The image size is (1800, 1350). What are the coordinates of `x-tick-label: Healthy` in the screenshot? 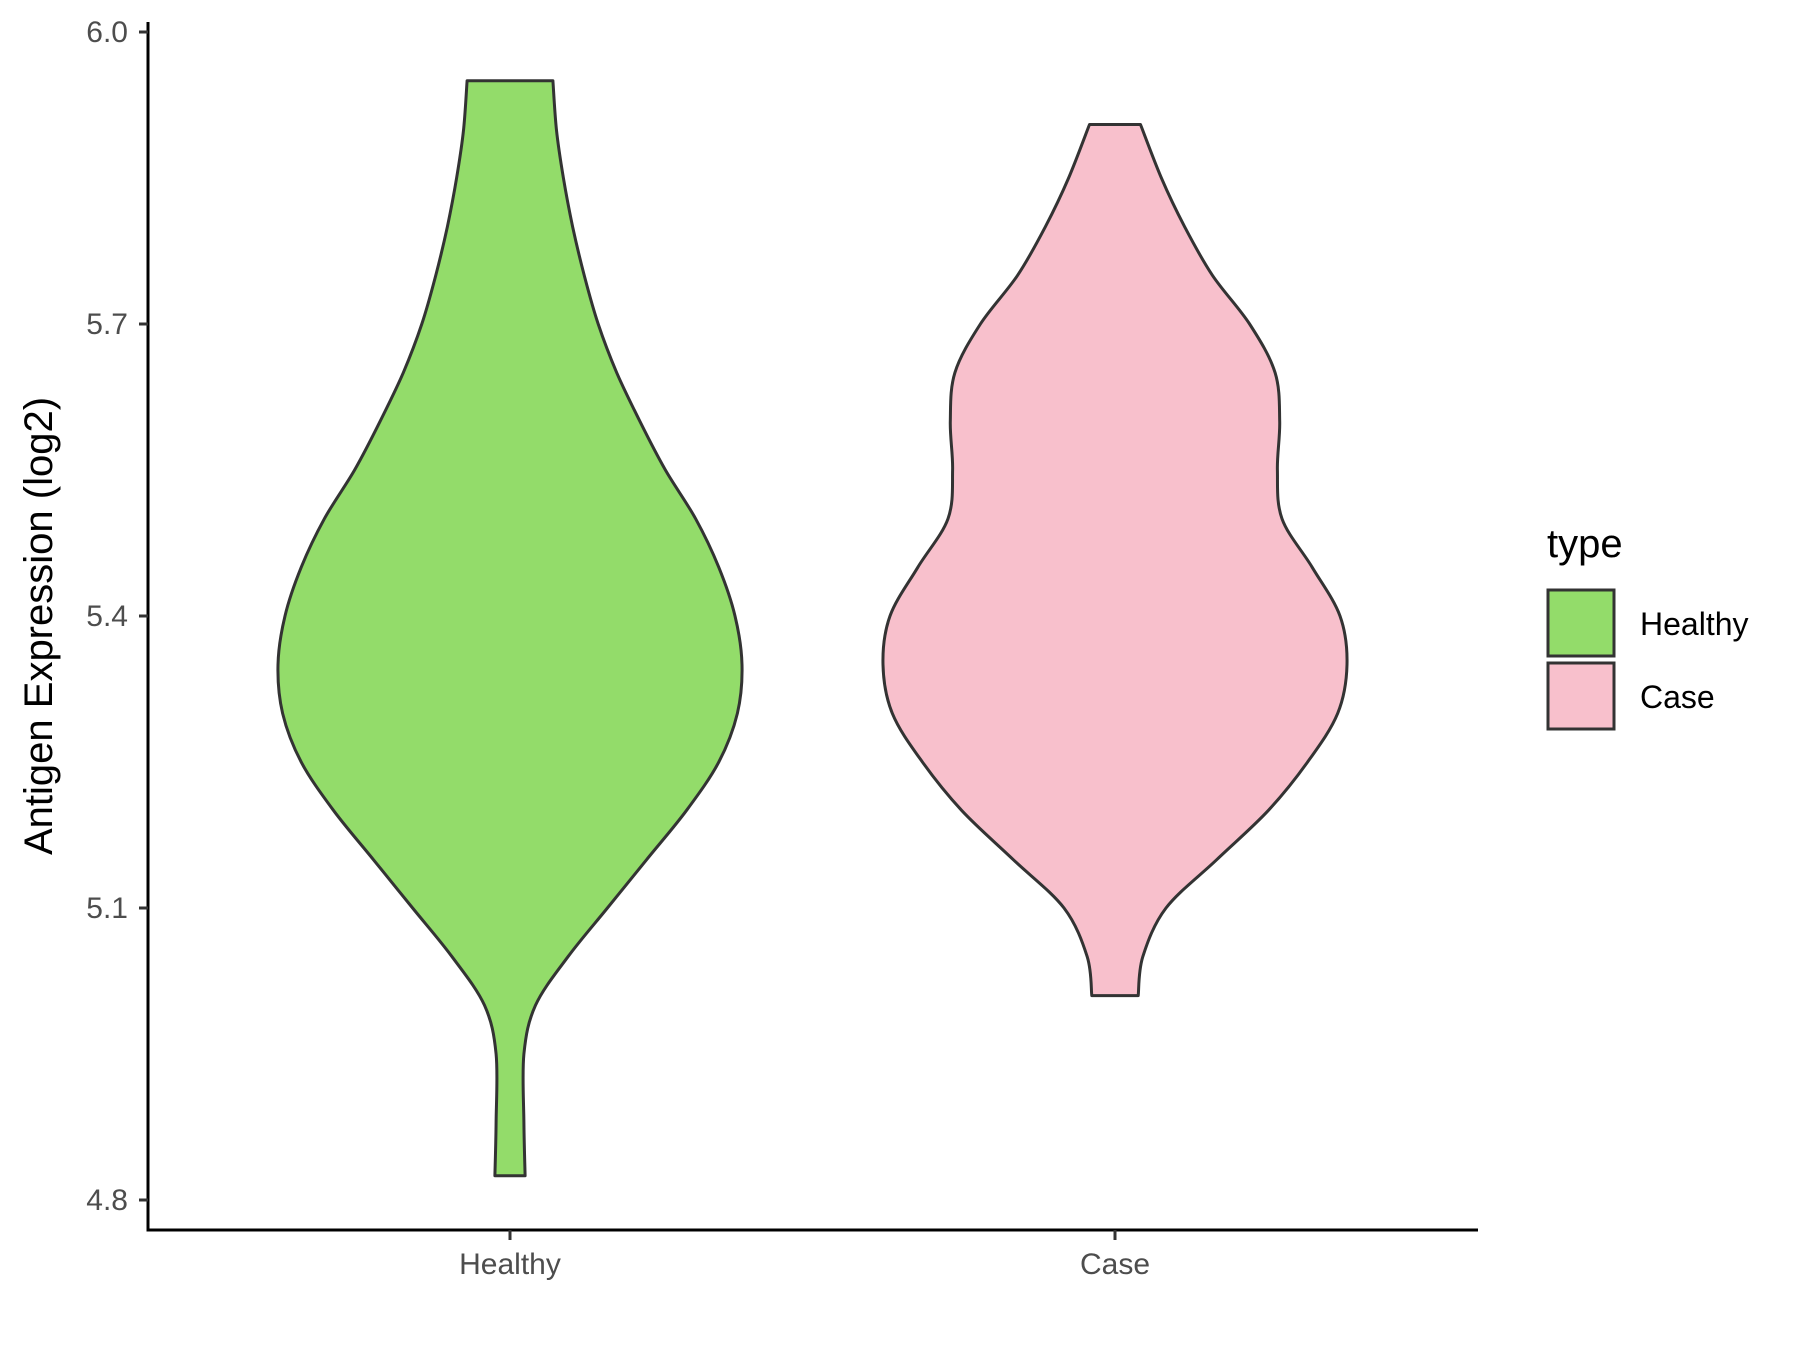 It's located at (510, 1264).